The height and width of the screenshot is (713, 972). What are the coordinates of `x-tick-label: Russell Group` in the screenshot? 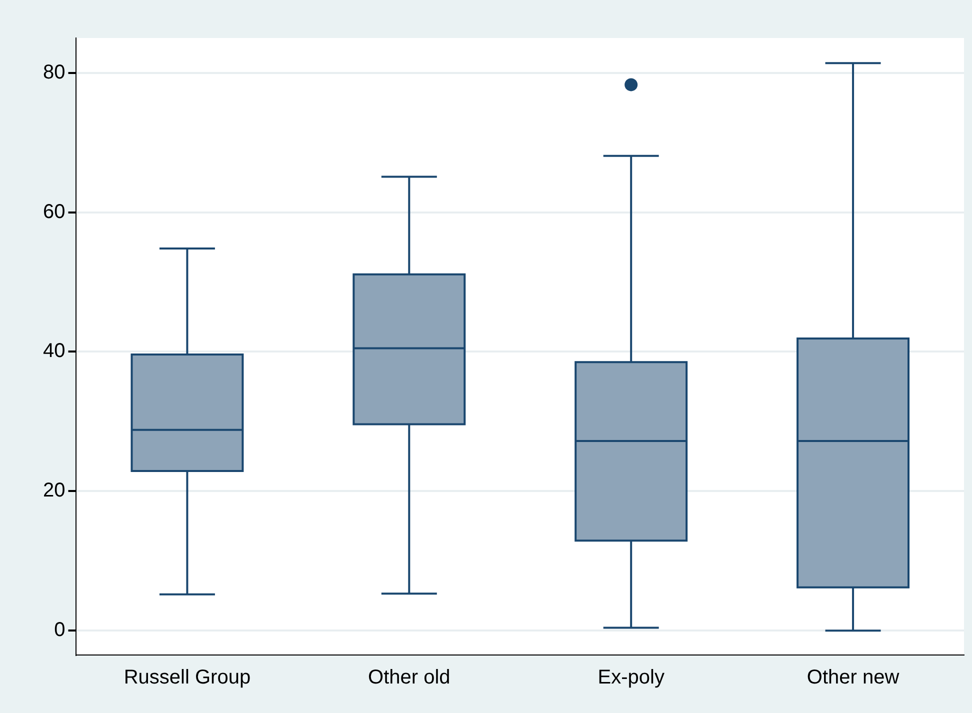 It's located at (187, 677).